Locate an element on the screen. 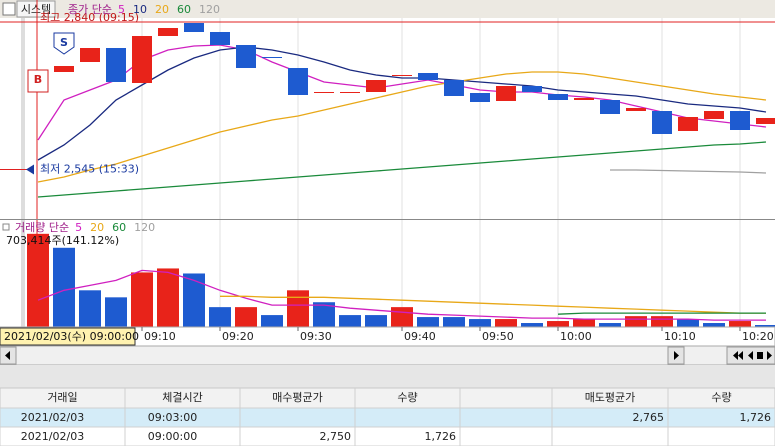 This screenshot has height=446, width=775. legend-label: 종가 단순 is located at coordinates (90, 9).